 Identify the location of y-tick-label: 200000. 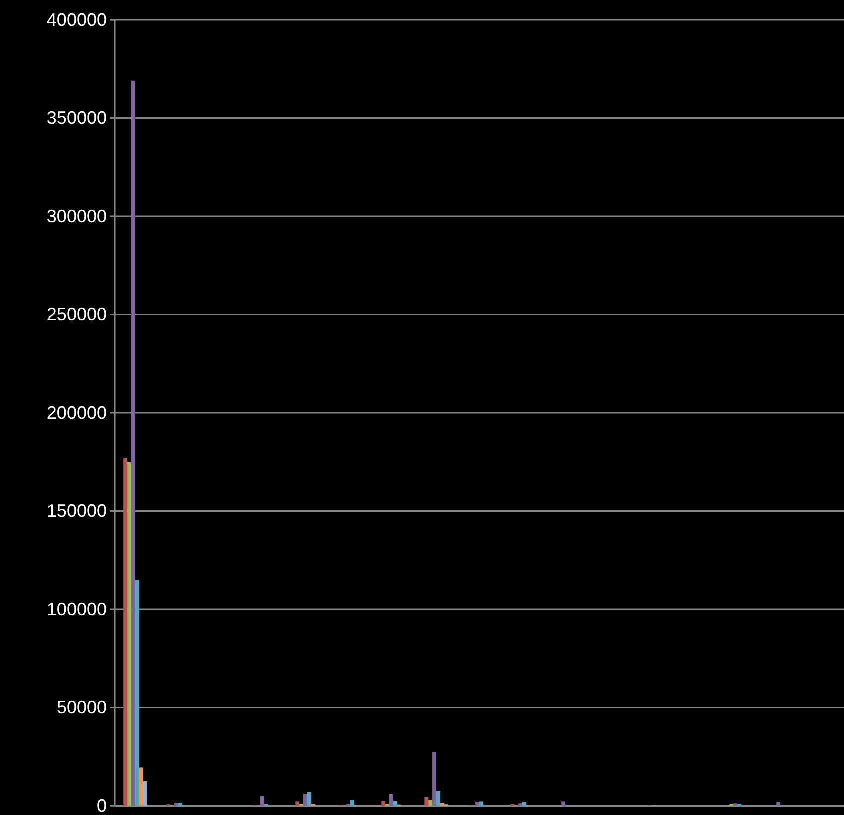
(76, 412).